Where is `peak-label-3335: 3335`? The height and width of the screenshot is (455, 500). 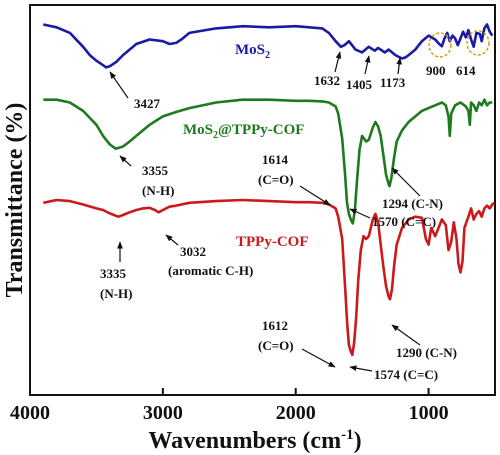 peak-label-3335: 3335 is located at coordinates (113, 273).